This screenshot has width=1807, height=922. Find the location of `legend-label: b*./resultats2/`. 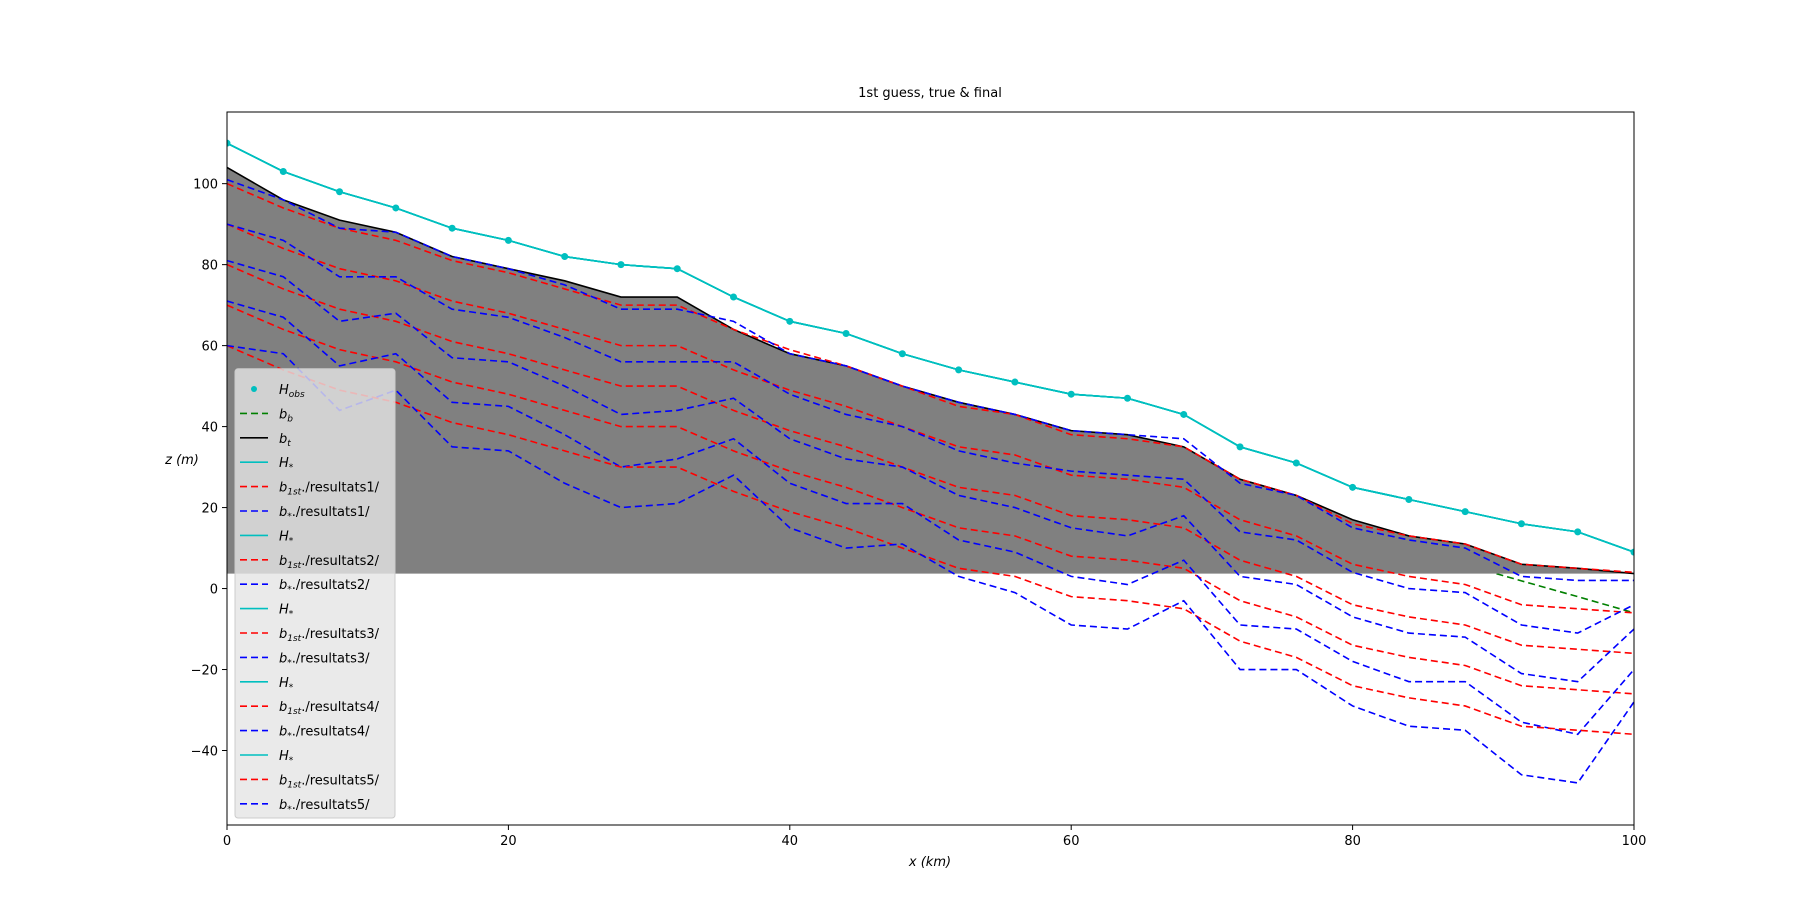

legend-label: b*./resultats2/ is located at coordinates (324, 586).